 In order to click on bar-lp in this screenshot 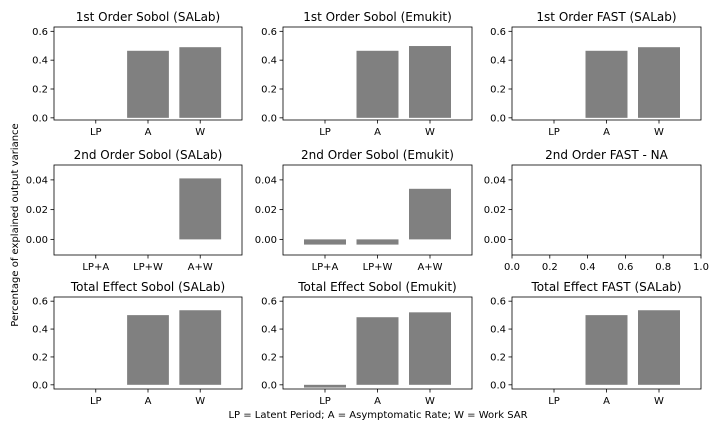, I will do `click(325, 386)`.